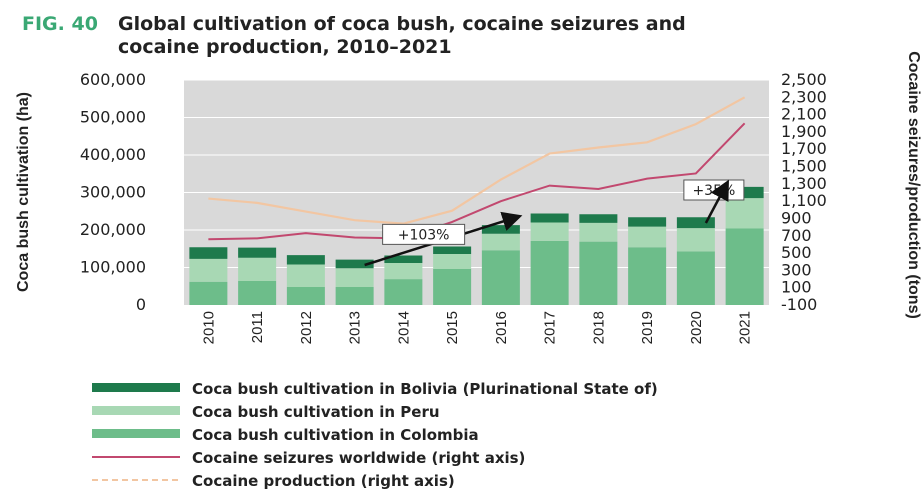 The image size is (921, 501). Describe the element at coordinates (598, 327) in the screenshot. I see `x-tick-label: 2018` at that location.